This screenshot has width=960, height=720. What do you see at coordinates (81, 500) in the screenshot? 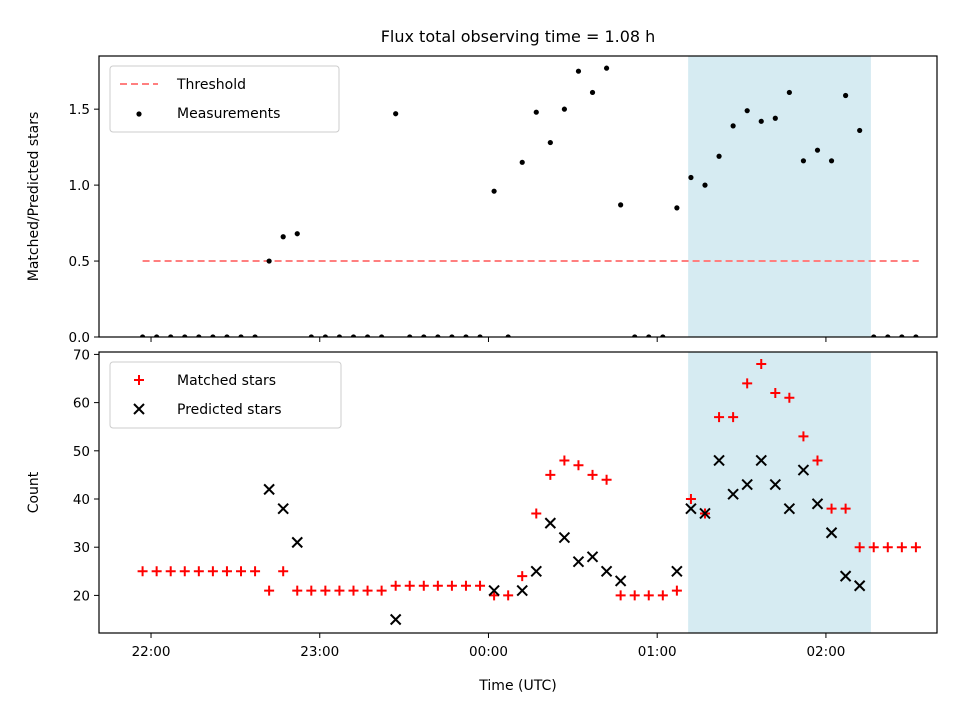
I see `y-tick-label: 40` at bounding box center [81, 500].